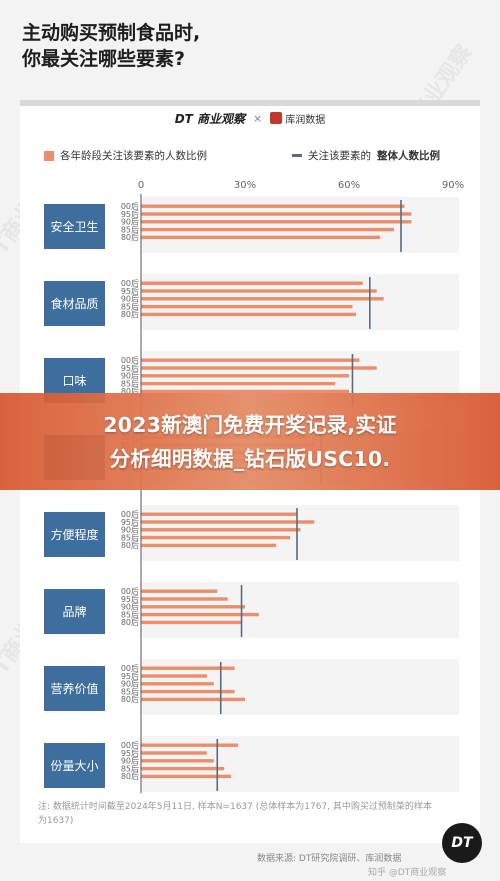  I want to click on category-label: 方便程度, so click(74, 534).